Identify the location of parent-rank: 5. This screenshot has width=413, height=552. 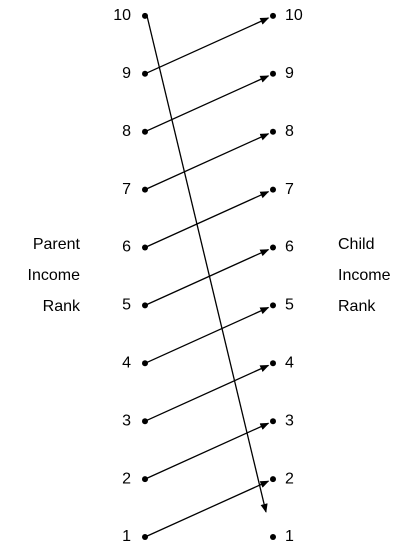
(126, 305).